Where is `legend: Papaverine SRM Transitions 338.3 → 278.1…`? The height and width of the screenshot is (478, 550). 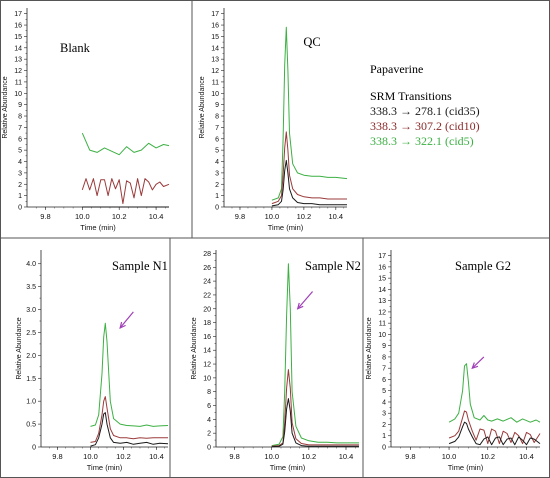
legend: Papaverine SRM Transitions 338.3 → 278.1… is located at coordinates (425, 105).